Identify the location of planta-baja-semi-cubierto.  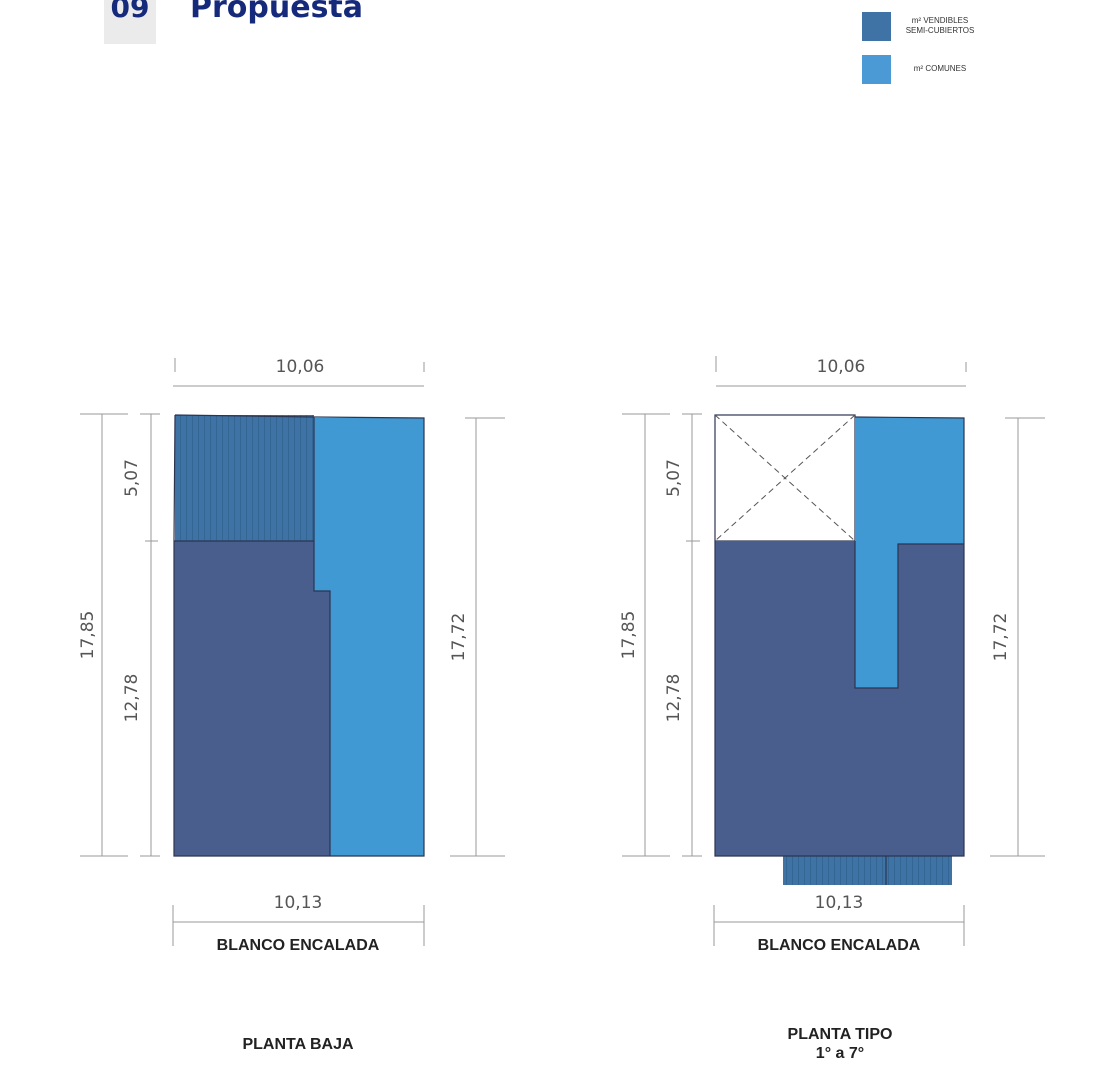
(244, 478).